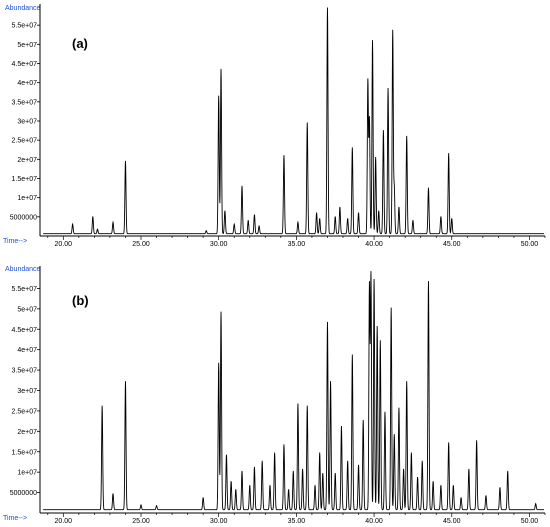  What do you see at coordinates (23, 8) in the screenshot?
I see `panel-a-y-axis-corner-label: Abundance` at bounding box center [23, 8].